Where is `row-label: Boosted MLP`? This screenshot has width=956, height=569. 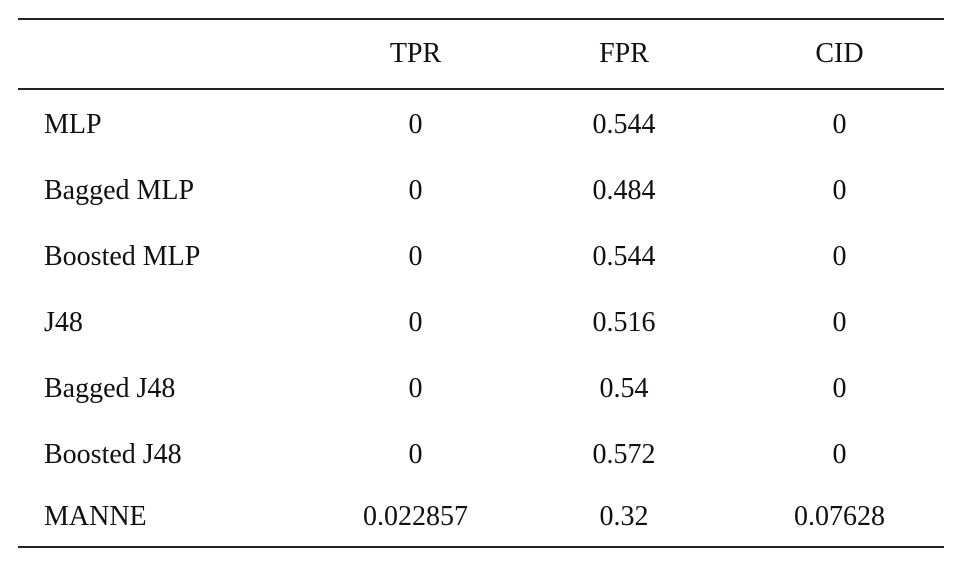 row-label: Boosted MLP is located at coordinates (122, 256).